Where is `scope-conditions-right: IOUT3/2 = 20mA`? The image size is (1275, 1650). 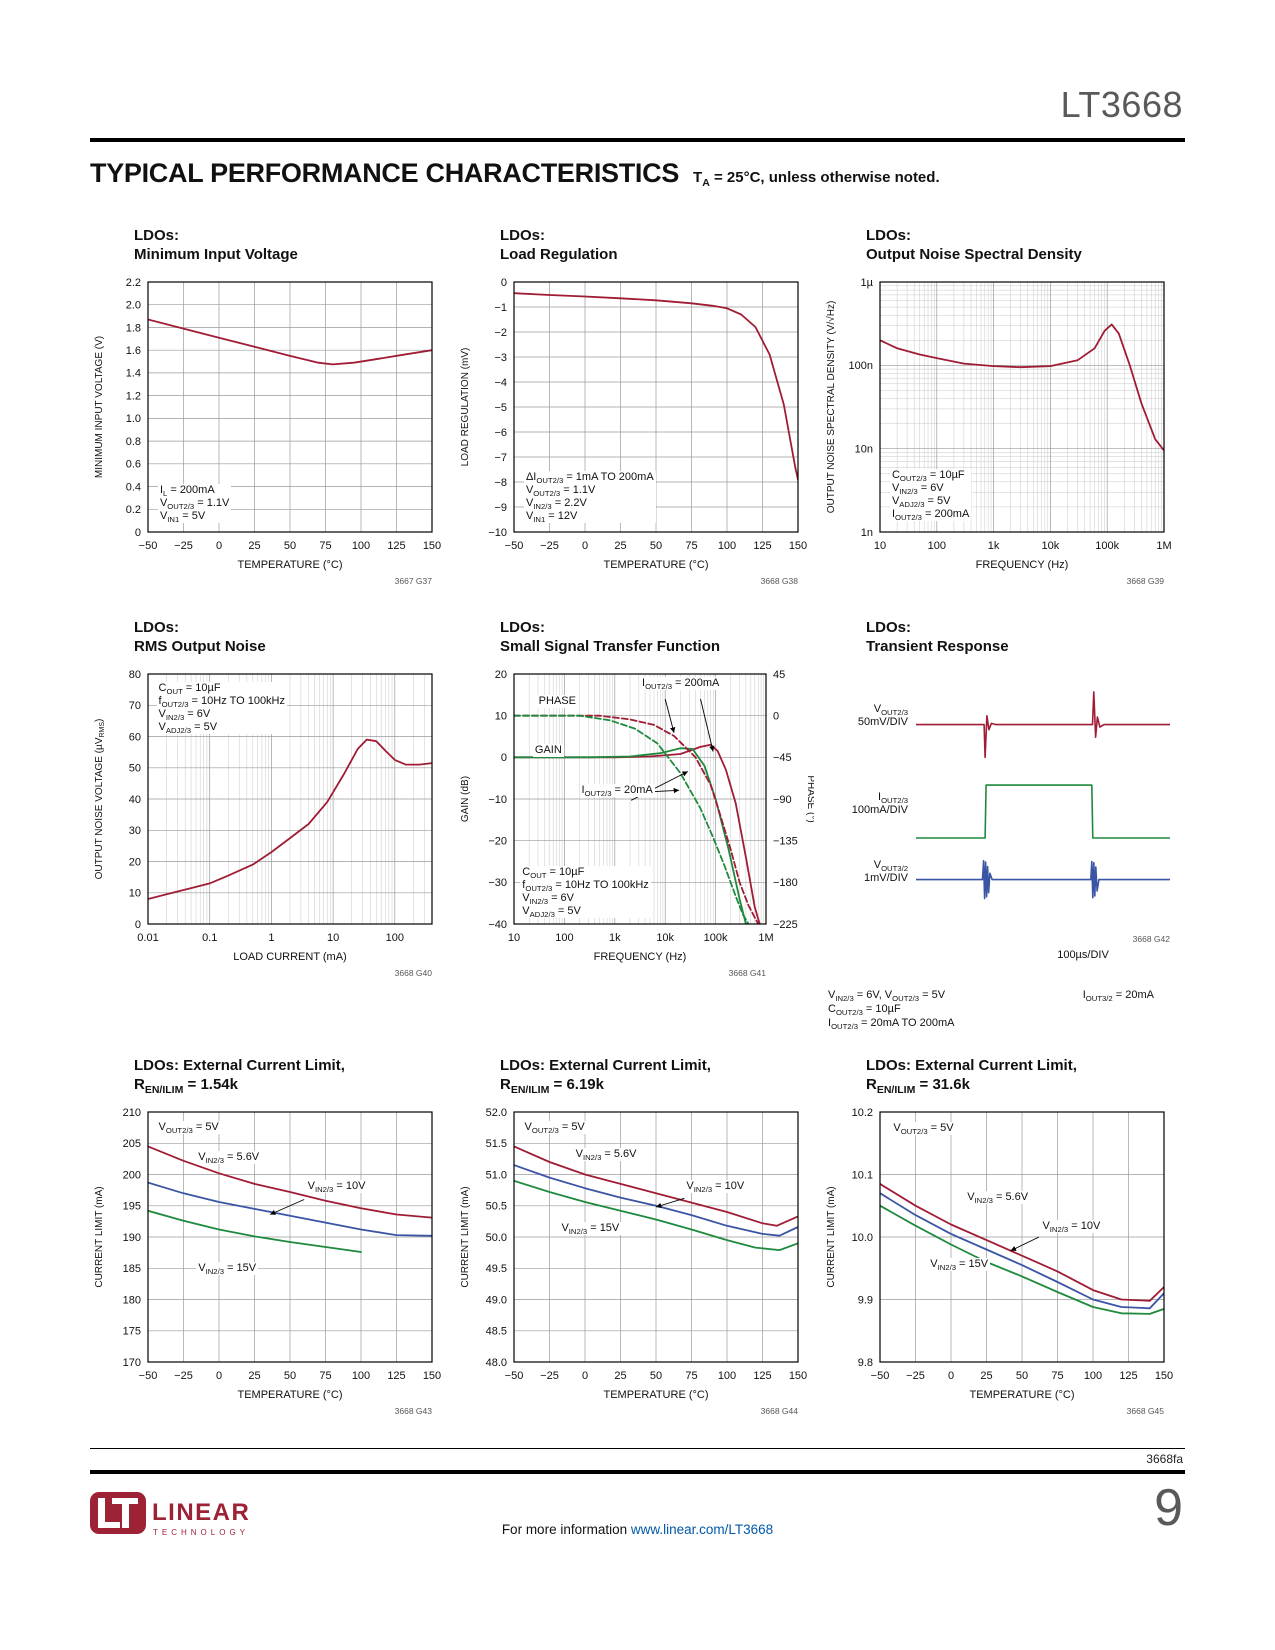
scope-conditions-right: IOUT3/2 = 20mA is located at coordinates (1118, 996).